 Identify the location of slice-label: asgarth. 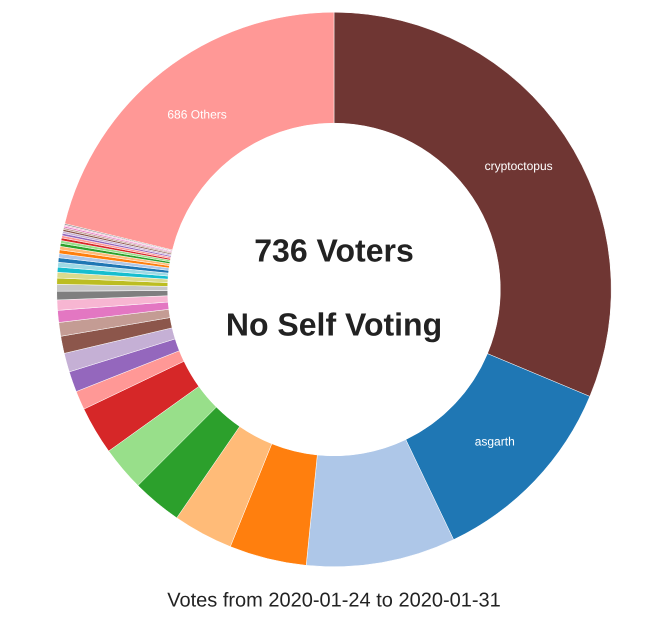
(494, 441).